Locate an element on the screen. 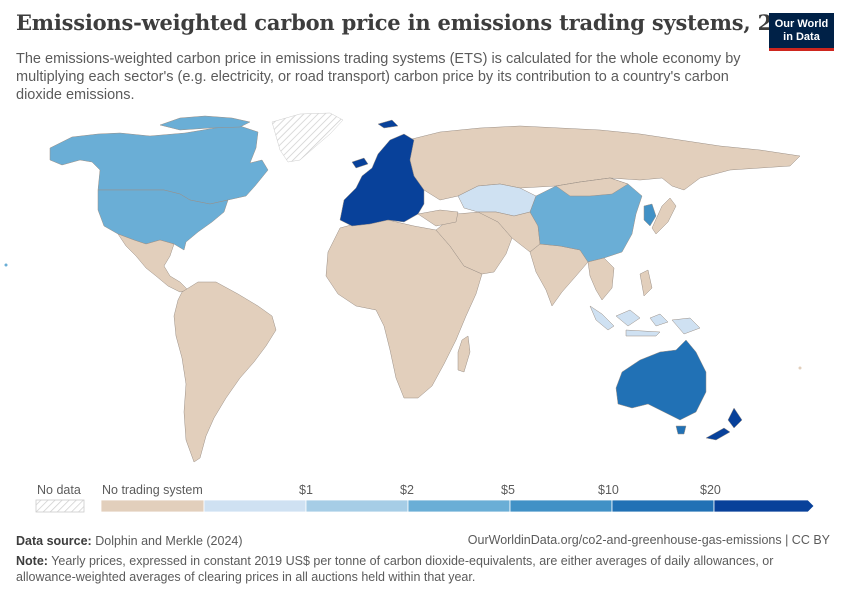  data-source-value: Dolphin and Merkle (2024) is located at coordinates (169, 541).